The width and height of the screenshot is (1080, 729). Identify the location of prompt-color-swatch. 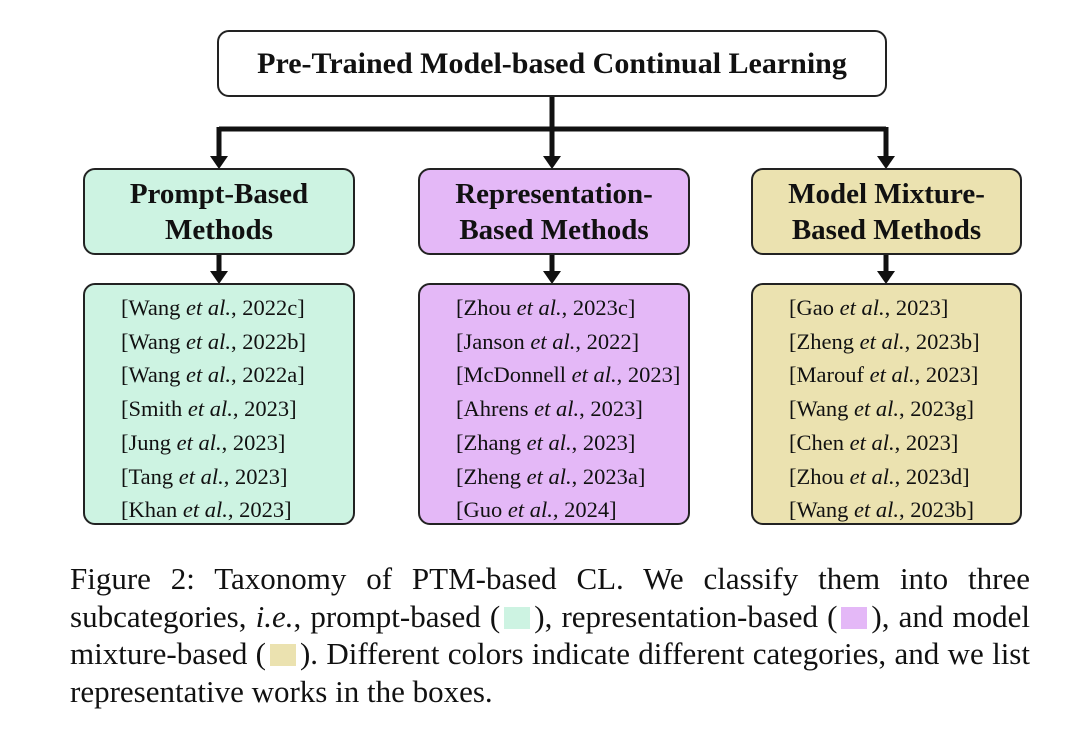
(517, 617).